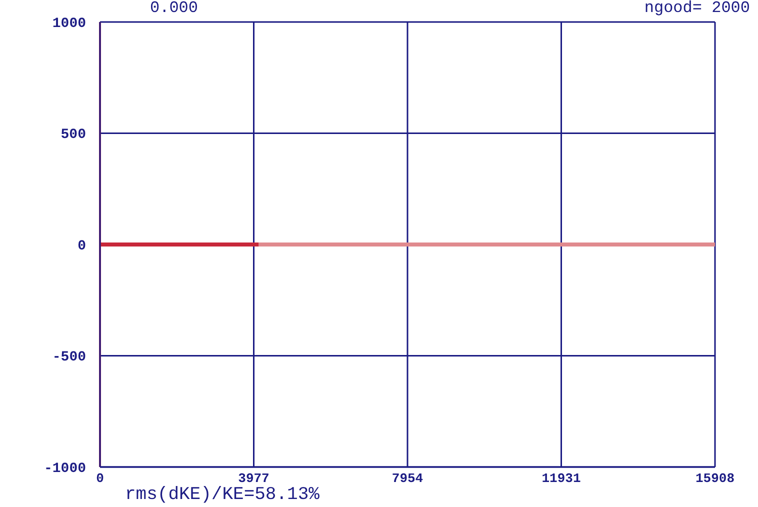  Describe the element at coordinates (697, 8) in the screenshot. I see `text: ngood= 2000` at that location.